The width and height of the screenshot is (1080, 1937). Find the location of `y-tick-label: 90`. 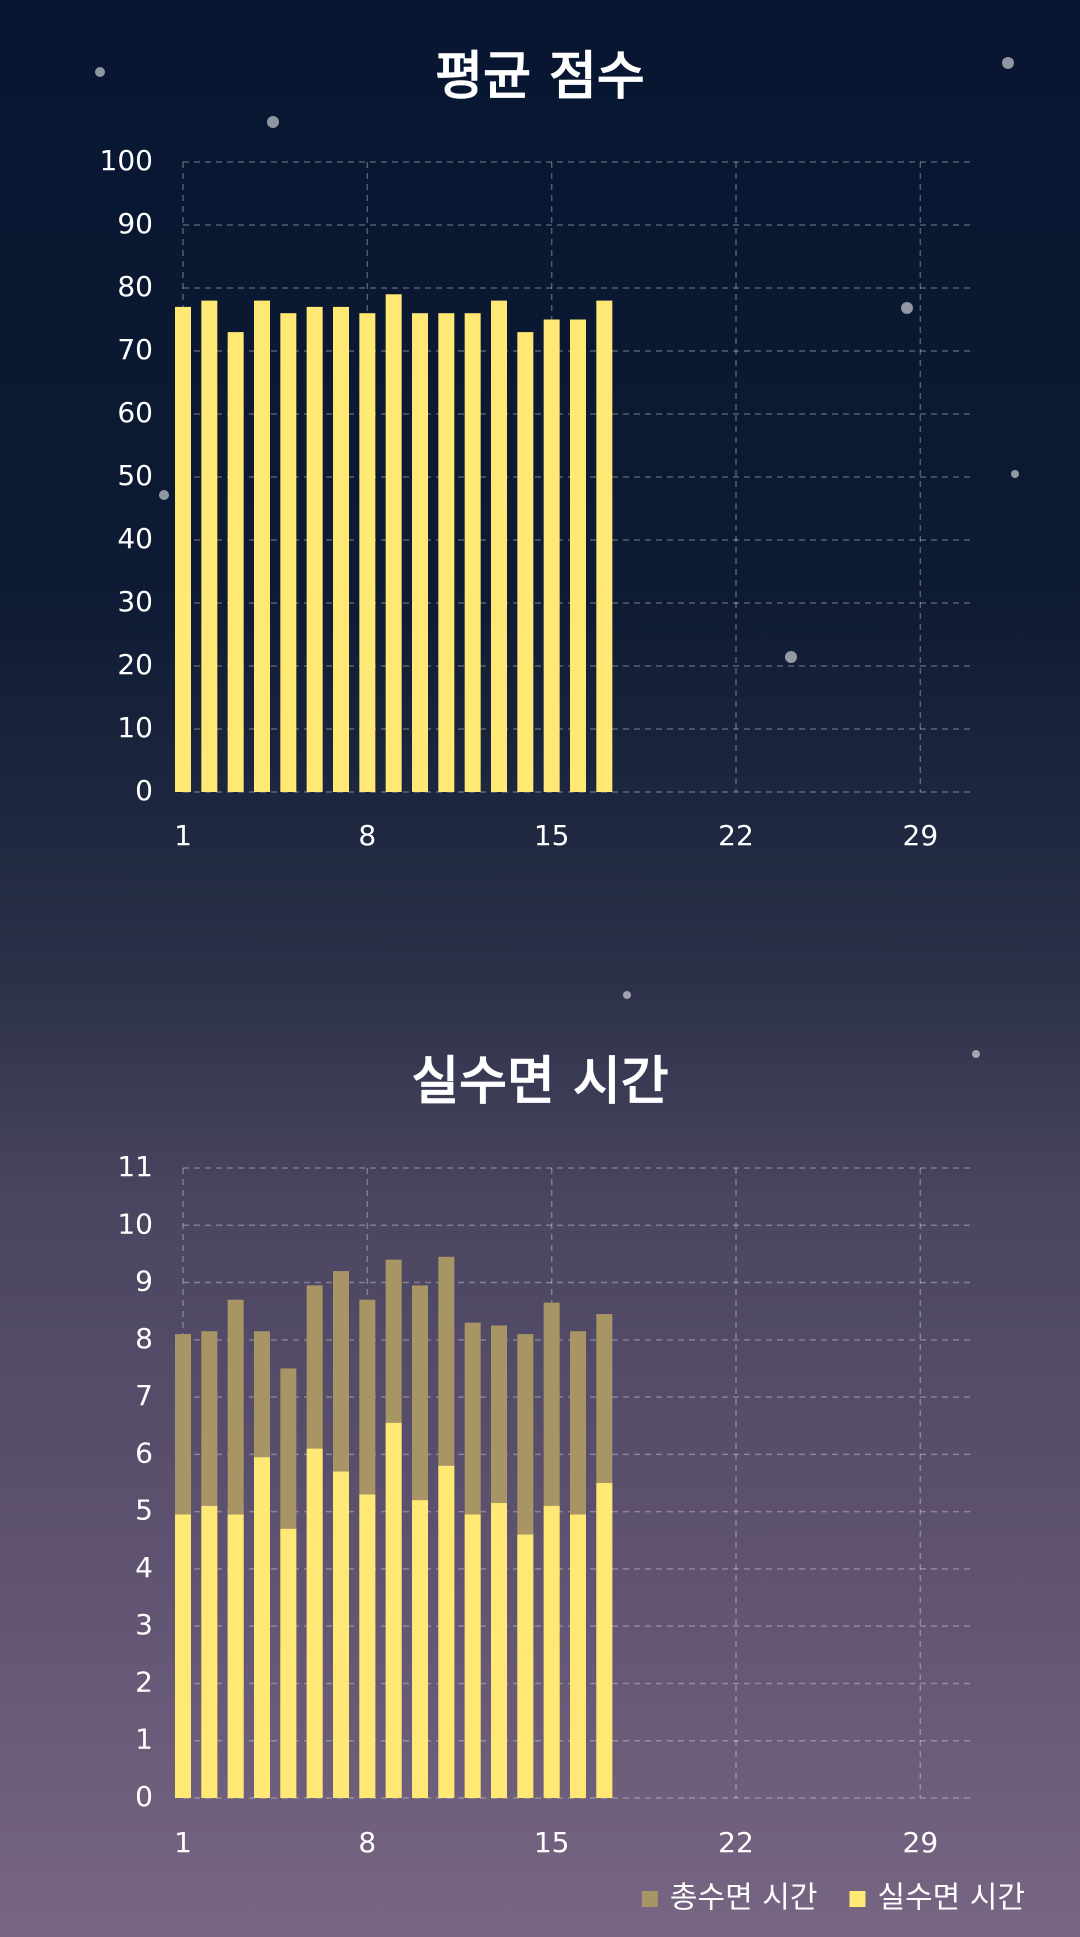

y-tick-label: 90 is located at coordinates (135, 223).